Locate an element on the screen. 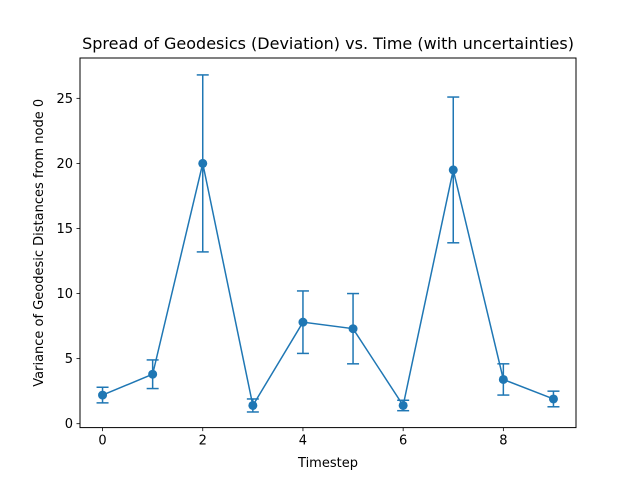  x-tick-label: 6 is located at coordinates (403, 441).